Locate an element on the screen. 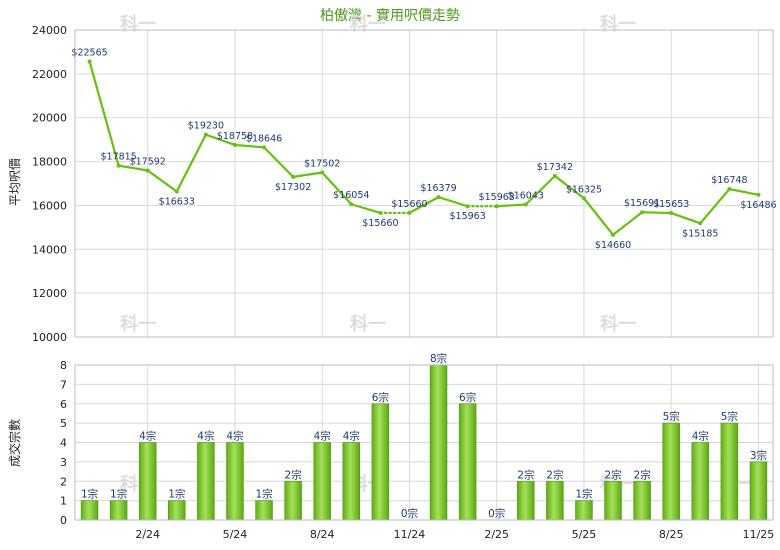  price-data-label: $15660 is located at coordinates (409, 204).